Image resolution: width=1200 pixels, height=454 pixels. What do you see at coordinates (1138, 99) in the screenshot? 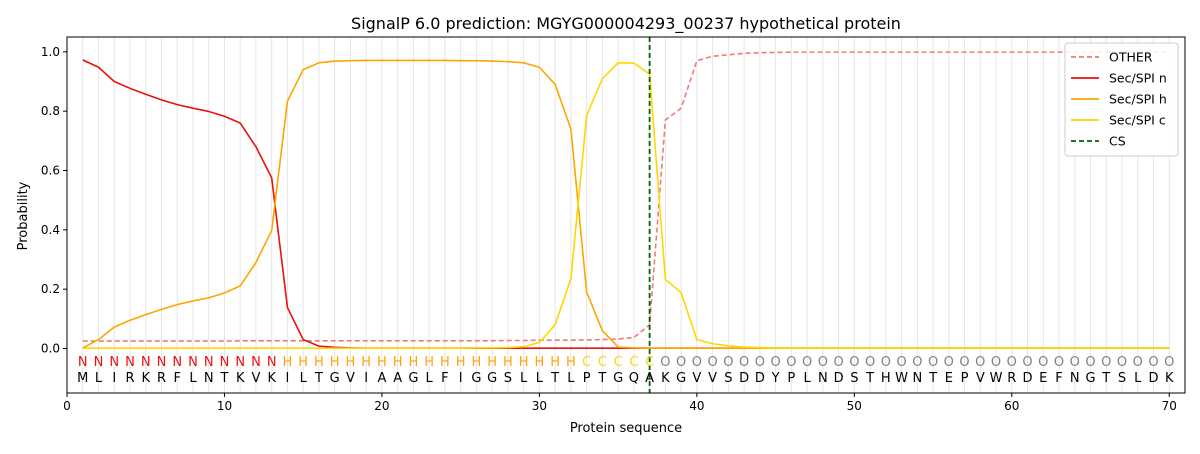
I see `legend-label-sec-spi-h: Sec/SPI h` at bounding box center [1138, 99].